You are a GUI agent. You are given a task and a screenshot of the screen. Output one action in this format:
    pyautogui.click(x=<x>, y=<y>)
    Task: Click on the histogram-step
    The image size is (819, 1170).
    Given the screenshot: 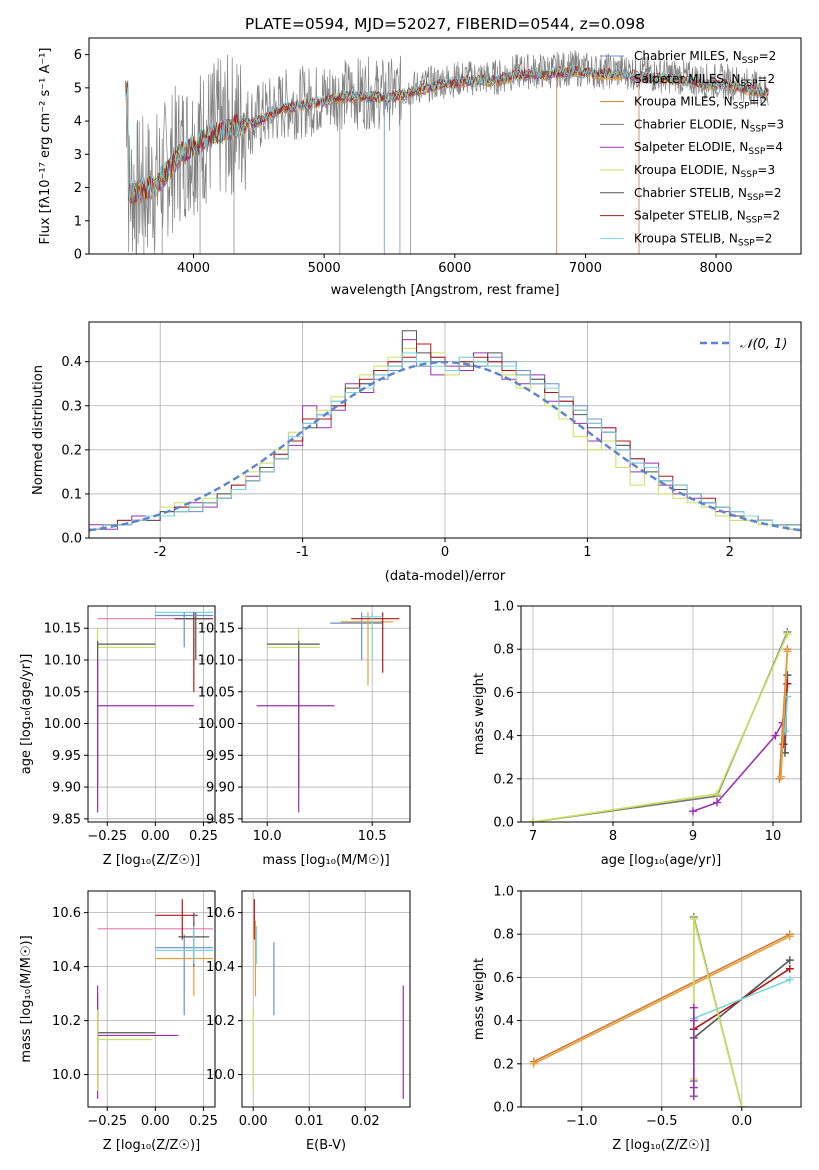 What is the action you would take?
    pyautogui.click(x=445, y=442)
    